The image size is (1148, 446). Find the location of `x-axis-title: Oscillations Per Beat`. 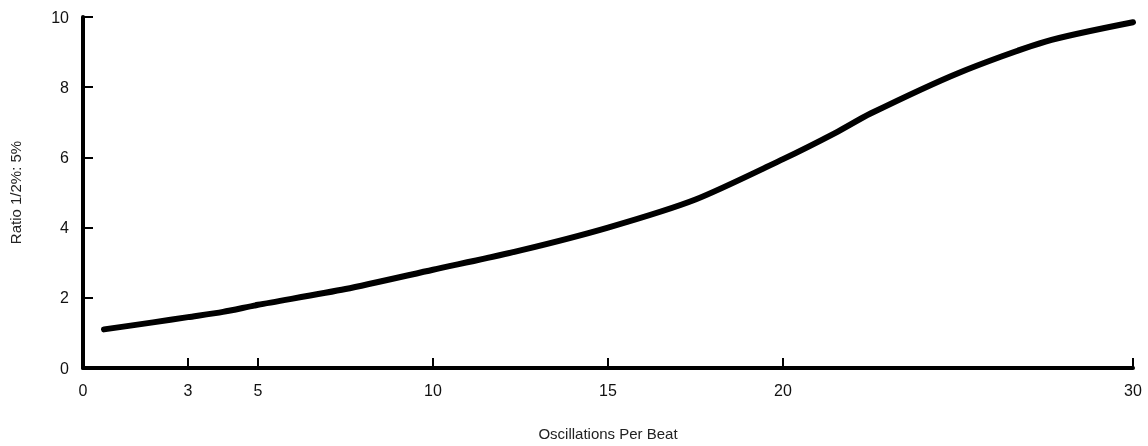

x-axis-title: Oscillations Per Beat is located at coordinates (608, 433).